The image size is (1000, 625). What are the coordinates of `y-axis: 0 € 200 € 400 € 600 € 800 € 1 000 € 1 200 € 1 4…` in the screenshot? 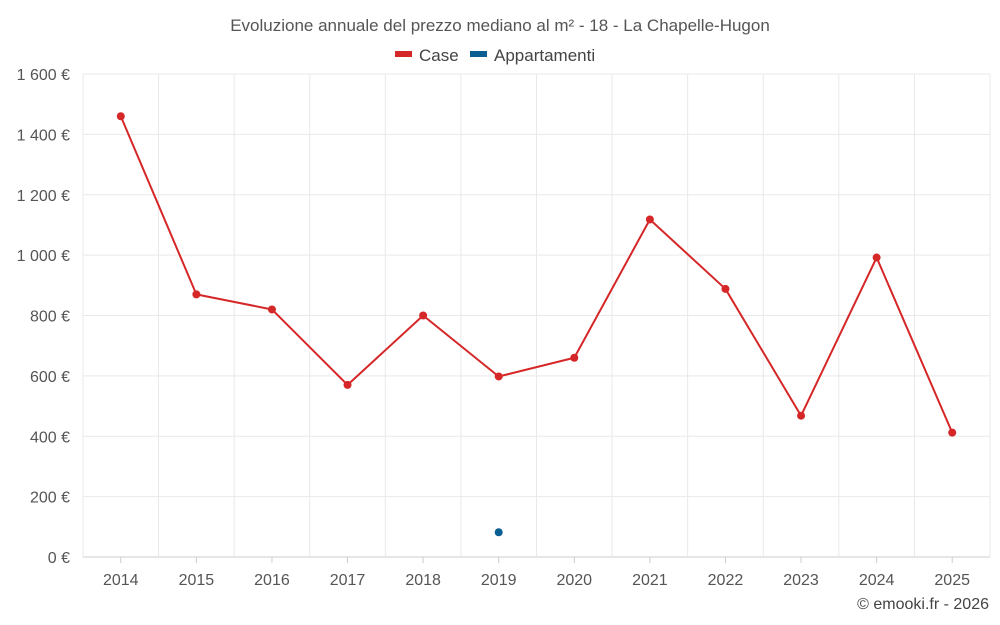 It's located at (43, 317).